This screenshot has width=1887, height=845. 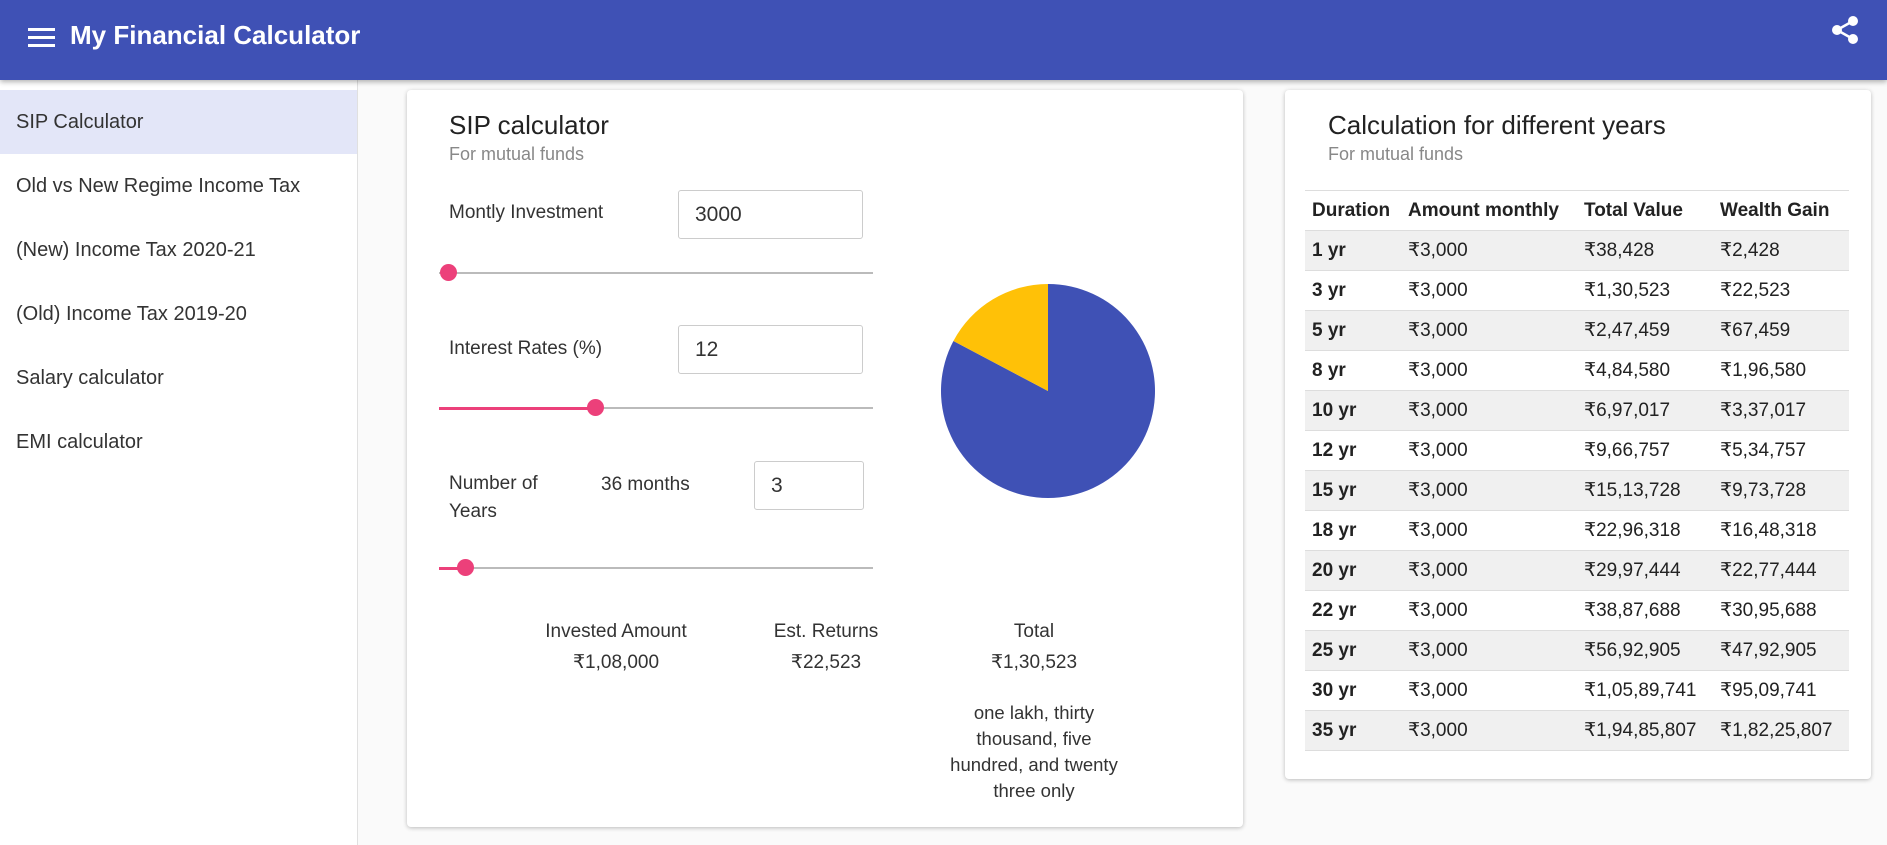 I want to click on table-cell: ₹30,95,688, so click(x=1781, y=610).